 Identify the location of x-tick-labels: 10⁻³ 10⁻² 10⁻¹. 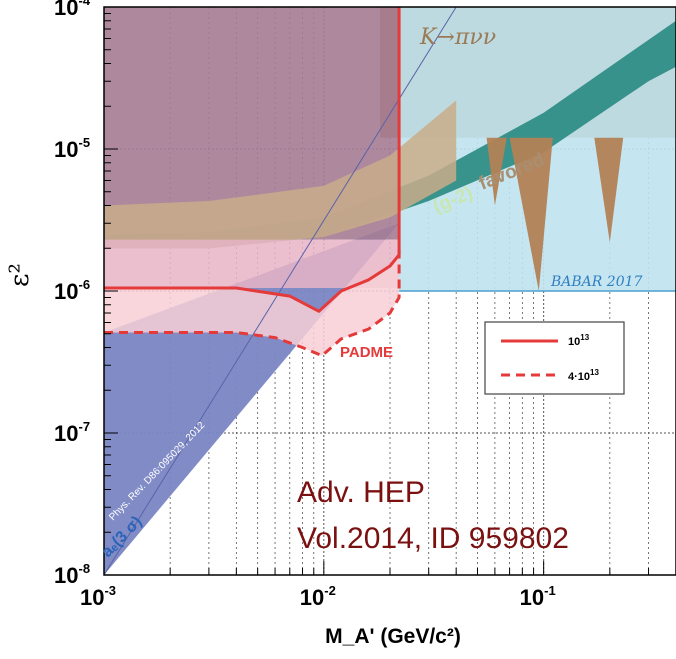
(318, 596).